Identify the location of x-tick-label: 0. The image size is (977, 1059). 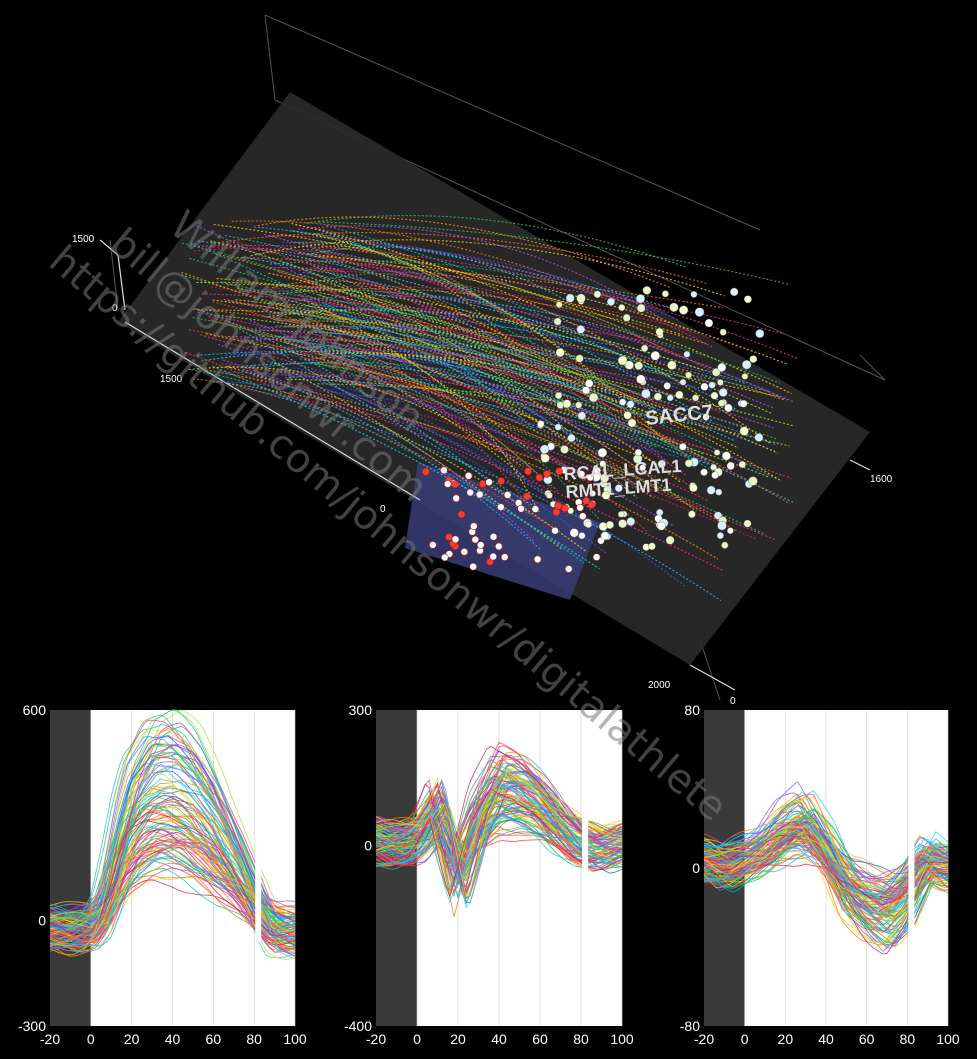
(745, 1039).